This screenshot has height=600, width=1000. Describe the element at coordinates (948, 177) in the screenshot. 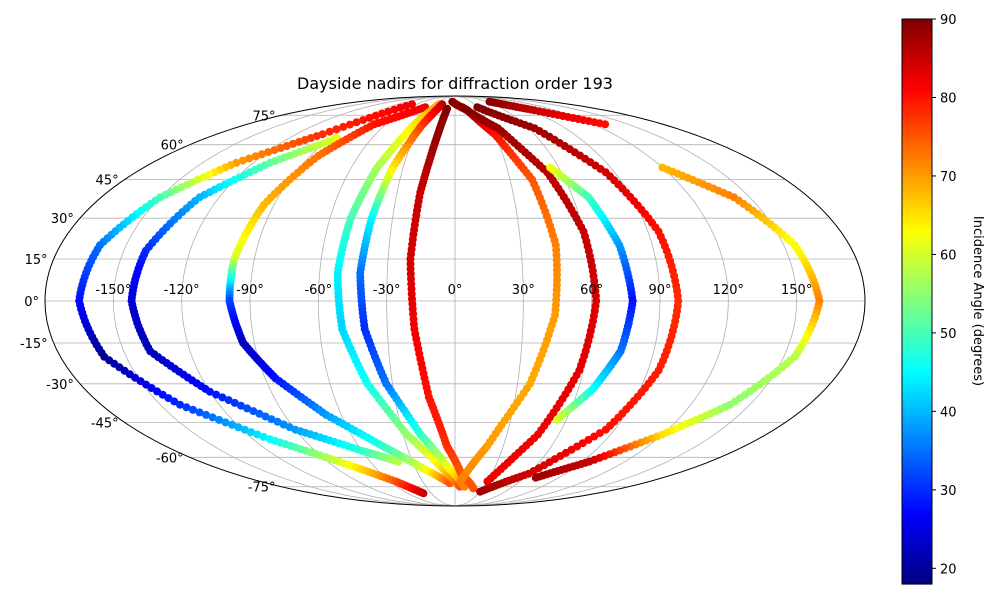

I see `colorbar-tick-label: 70` at that location.